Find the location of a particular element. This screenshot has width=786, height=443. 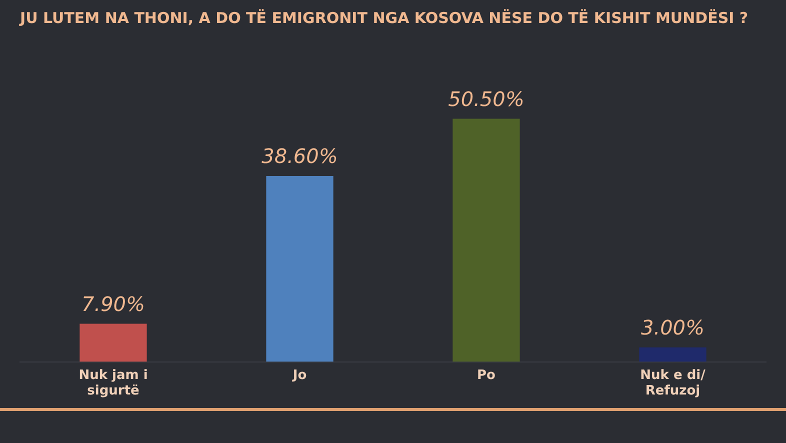

data-label: 38.60% is located at coordinates (300, 156).